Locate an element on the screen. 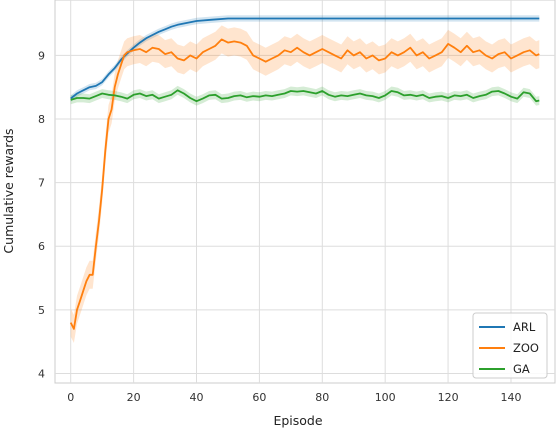  x-tick-label: 40 is located at coordinates (197, 397).